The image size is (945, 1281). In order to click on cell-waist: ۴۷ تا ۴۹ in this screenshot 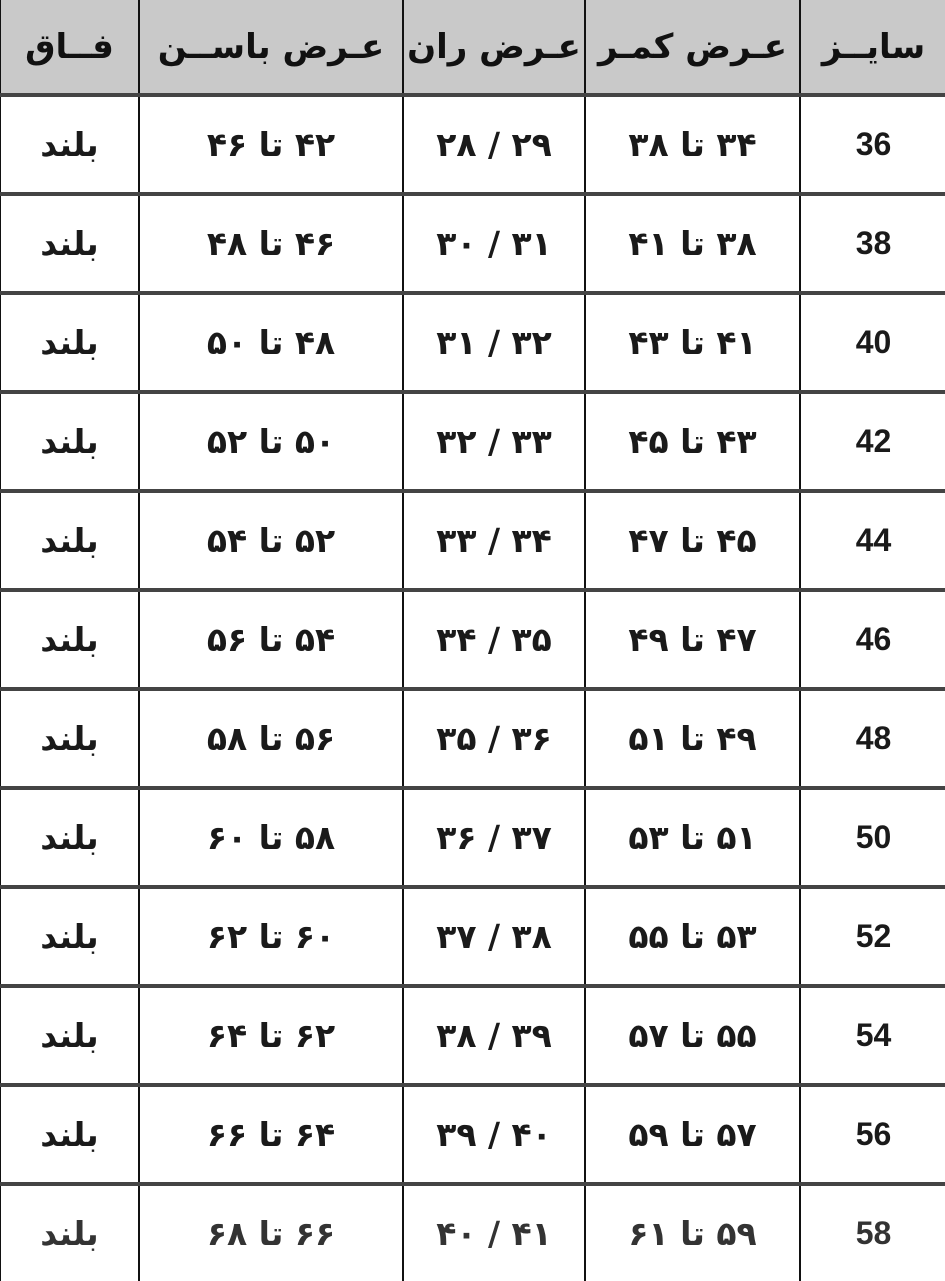, I will do `click(692, 640)`.